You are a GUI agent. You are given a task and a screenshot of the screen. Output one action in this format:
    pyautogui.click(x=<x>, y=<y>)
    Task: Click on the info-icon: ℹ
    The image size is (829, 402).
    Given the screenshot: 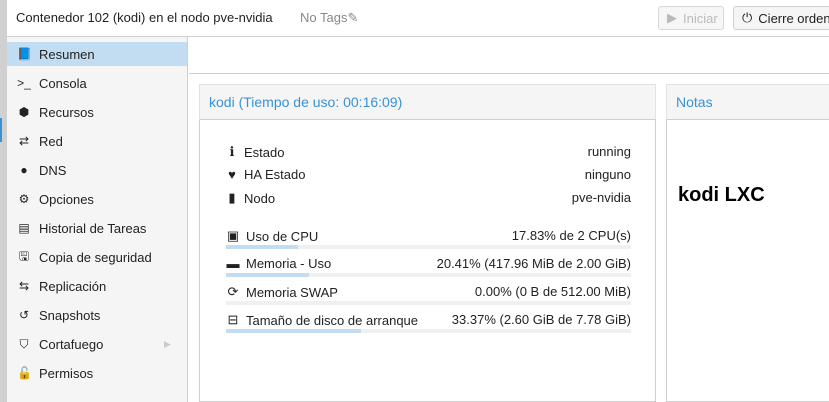 What is the action you would take?
    pyautogui.click(x=232, y=151)
    